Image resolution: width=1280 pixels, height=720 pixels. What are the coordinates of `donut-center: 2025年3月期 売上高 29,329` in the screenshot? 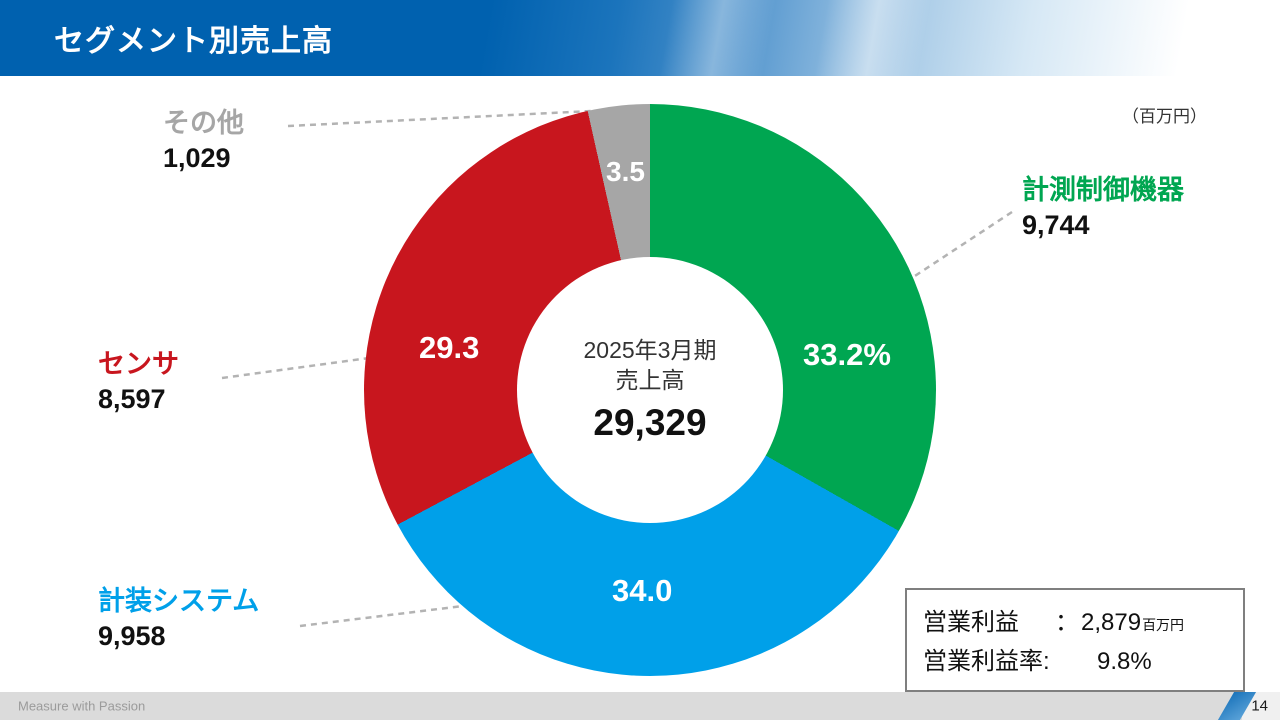 It's located at (650, 390).